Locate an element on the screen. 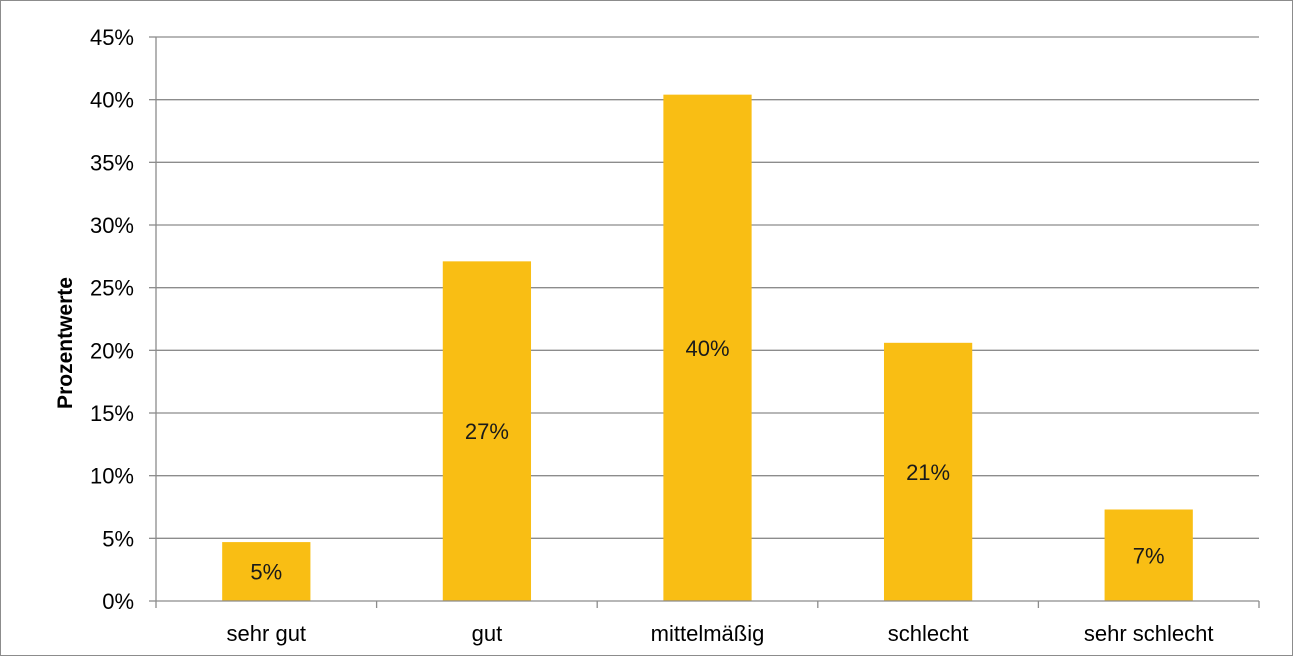 This screenshot has width=1293, height=657. data-label: 40% is located at coordinates (707, 348).